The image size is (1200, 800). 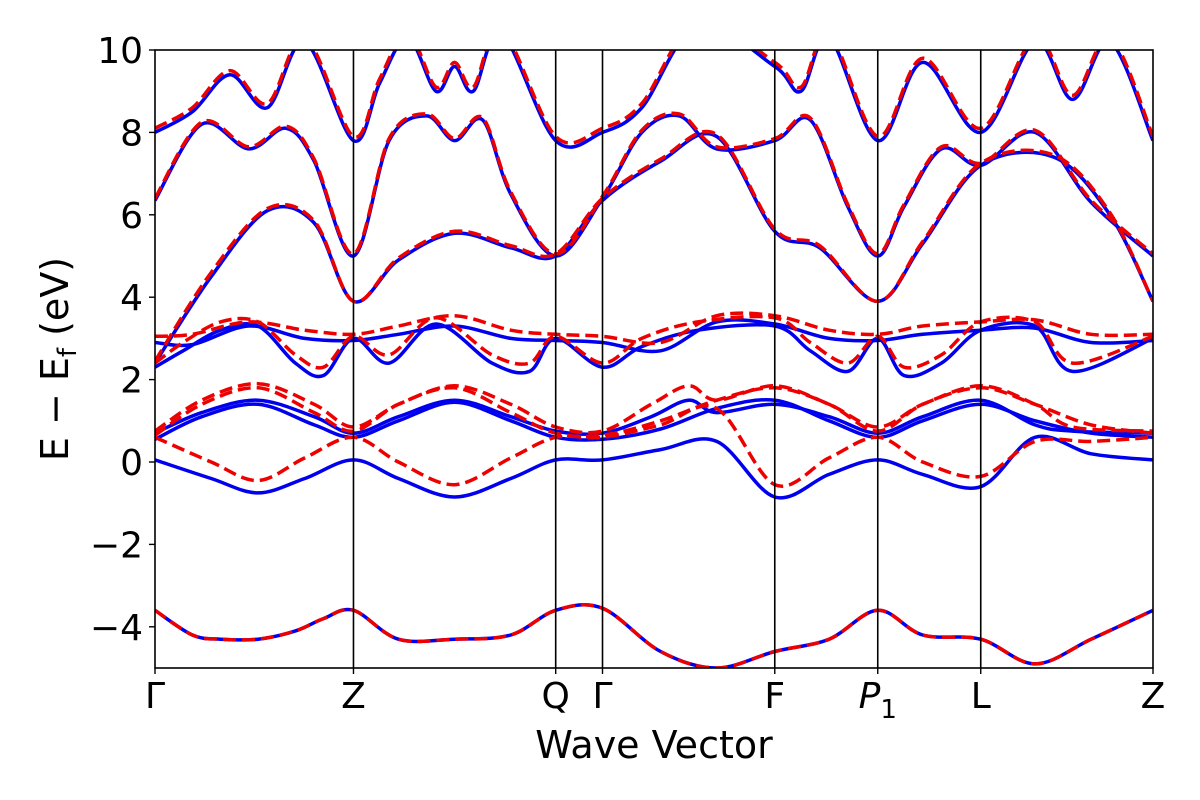 I want to click on y-axis-ticks: 10 8 6 4 2 0 −2 −4, so click(x=122, y=340).